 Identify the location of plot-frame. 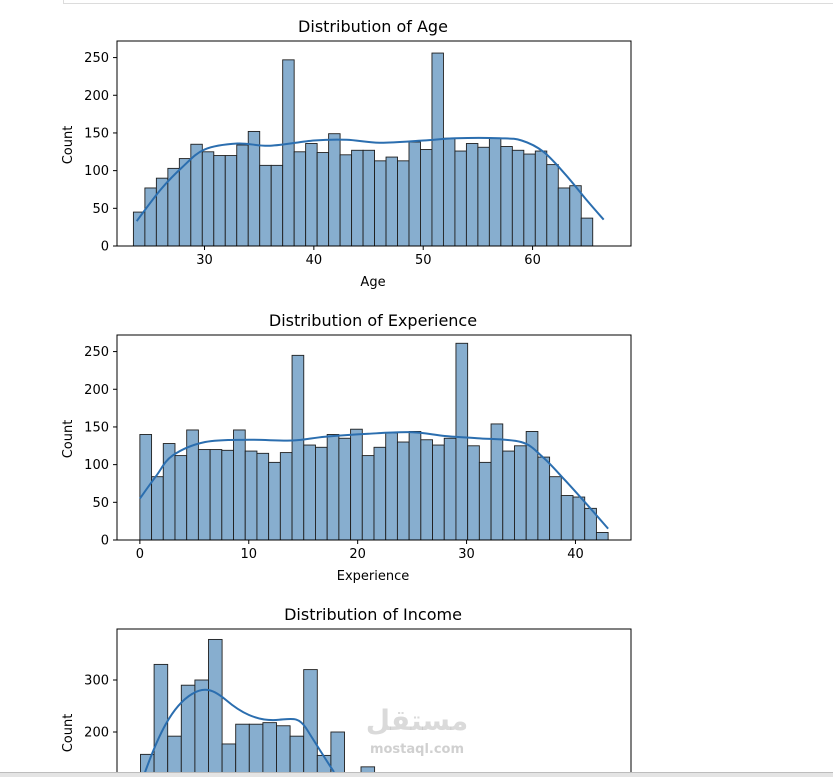
(374, 702).